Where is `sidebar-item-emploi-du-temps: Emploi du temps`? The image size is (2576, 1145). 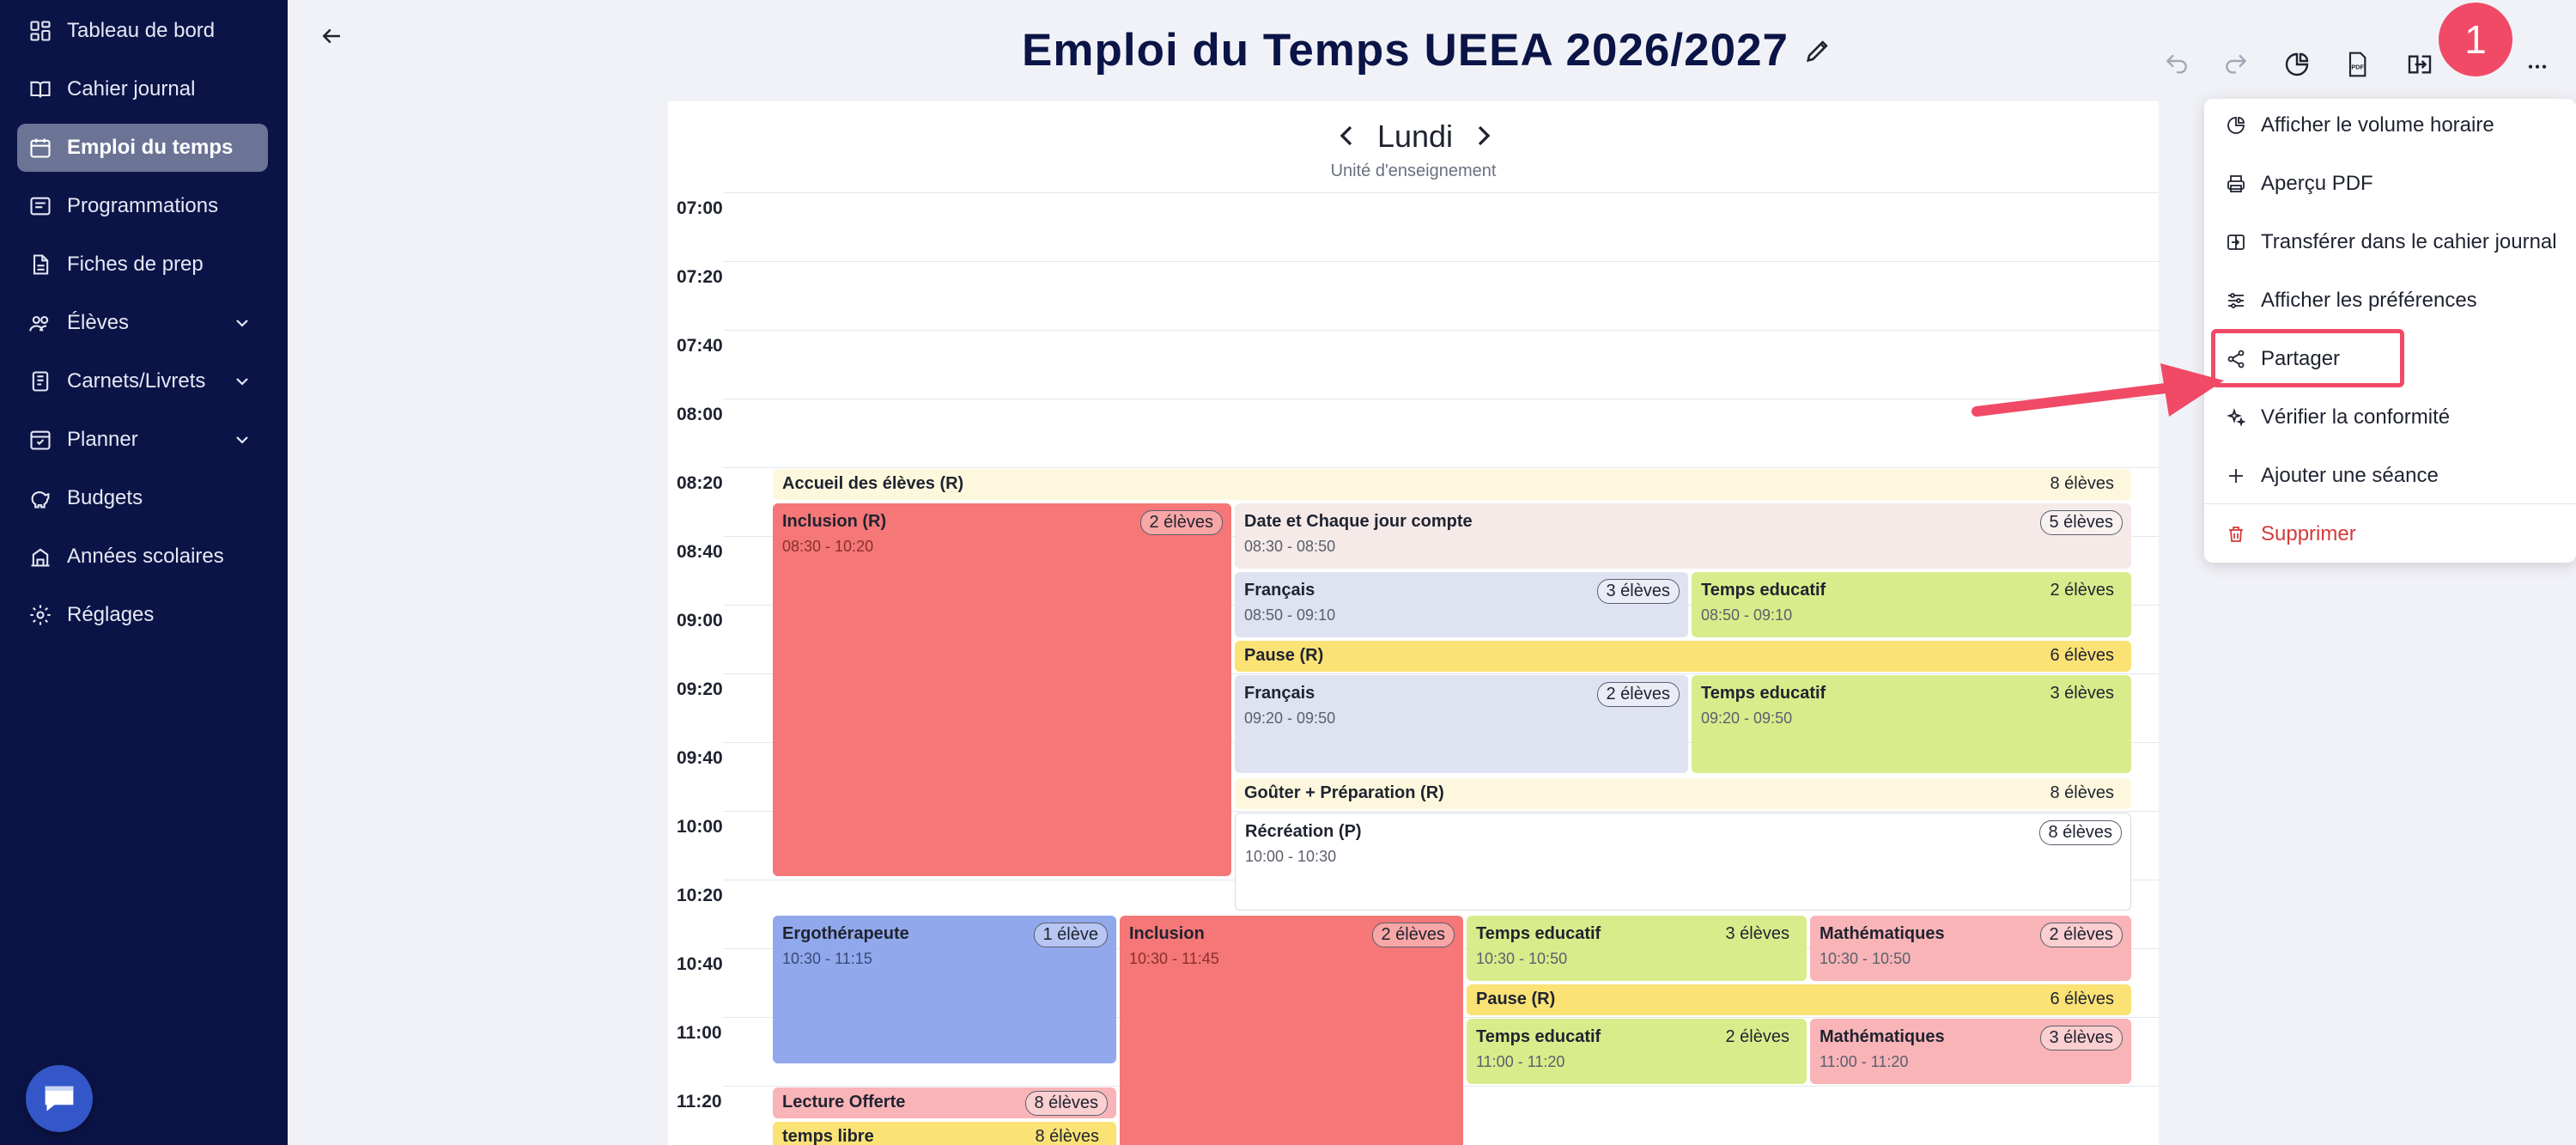 sidebar-item-emploi-du-temps: Emploi du temps is located at coordinates (143, 148).